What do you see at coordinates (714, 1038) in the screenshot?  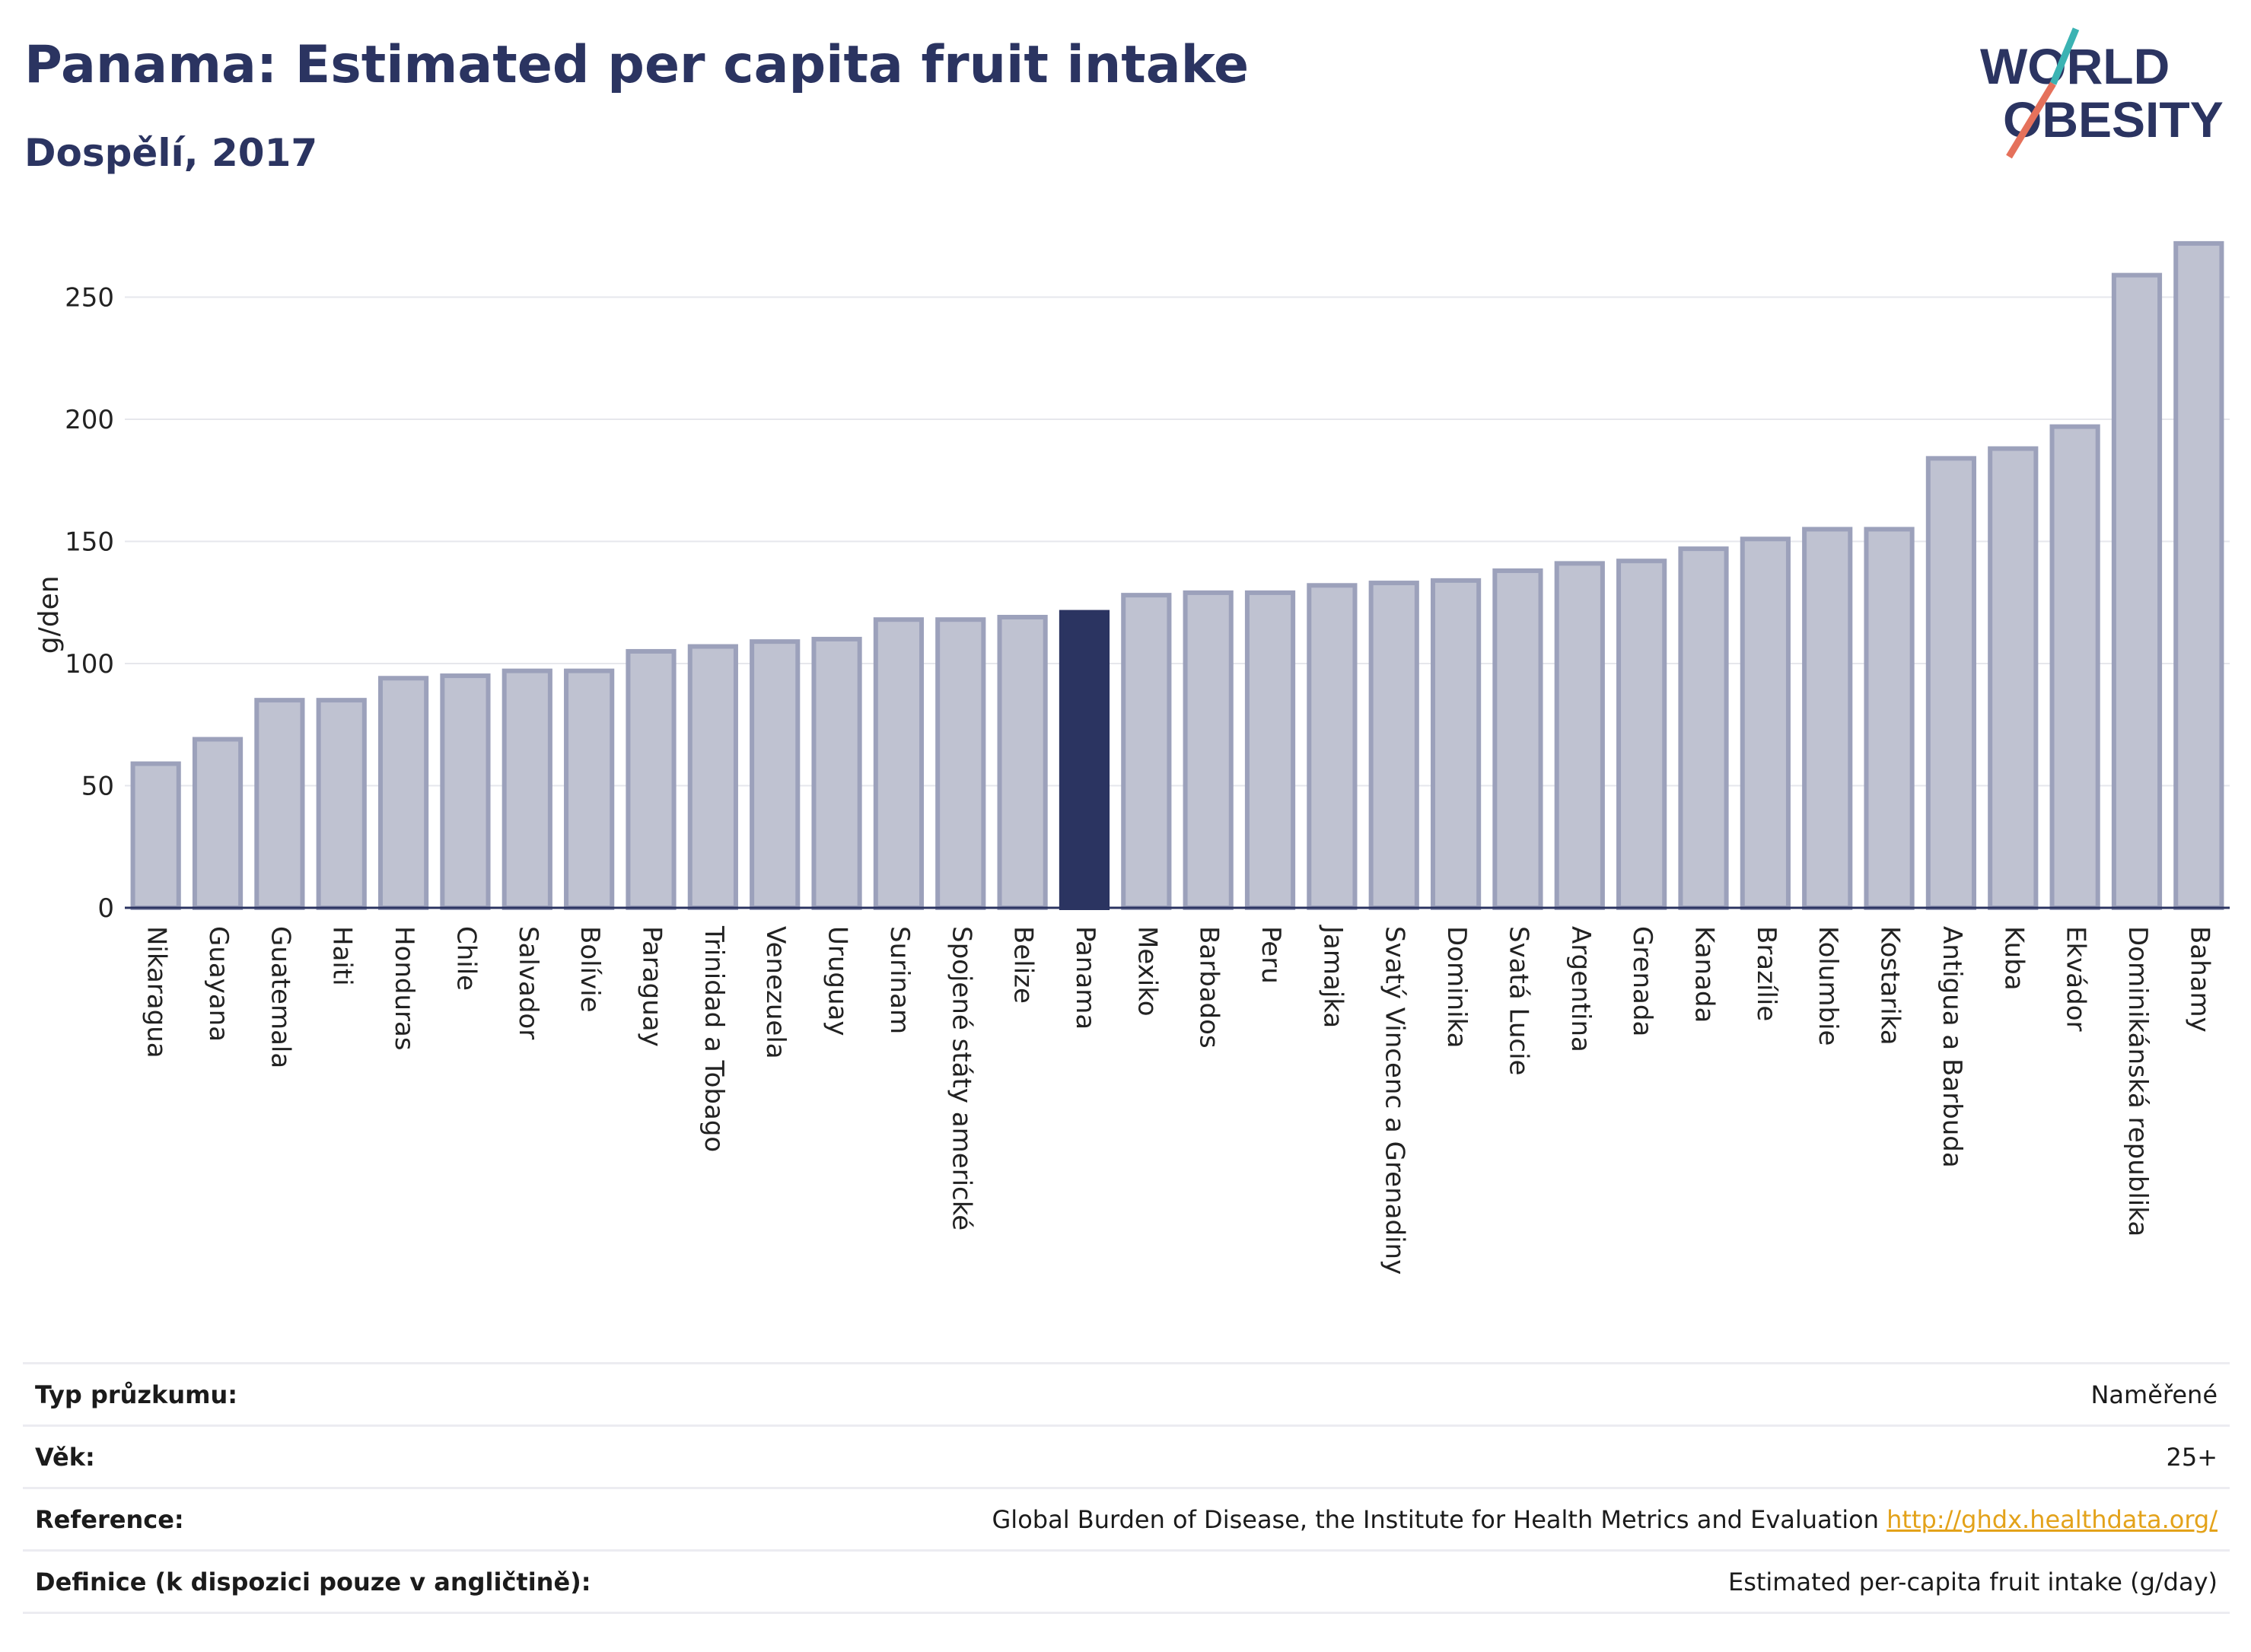 I see `category-label: Trinidad a Tobago` at bounding box center [714, 1038].